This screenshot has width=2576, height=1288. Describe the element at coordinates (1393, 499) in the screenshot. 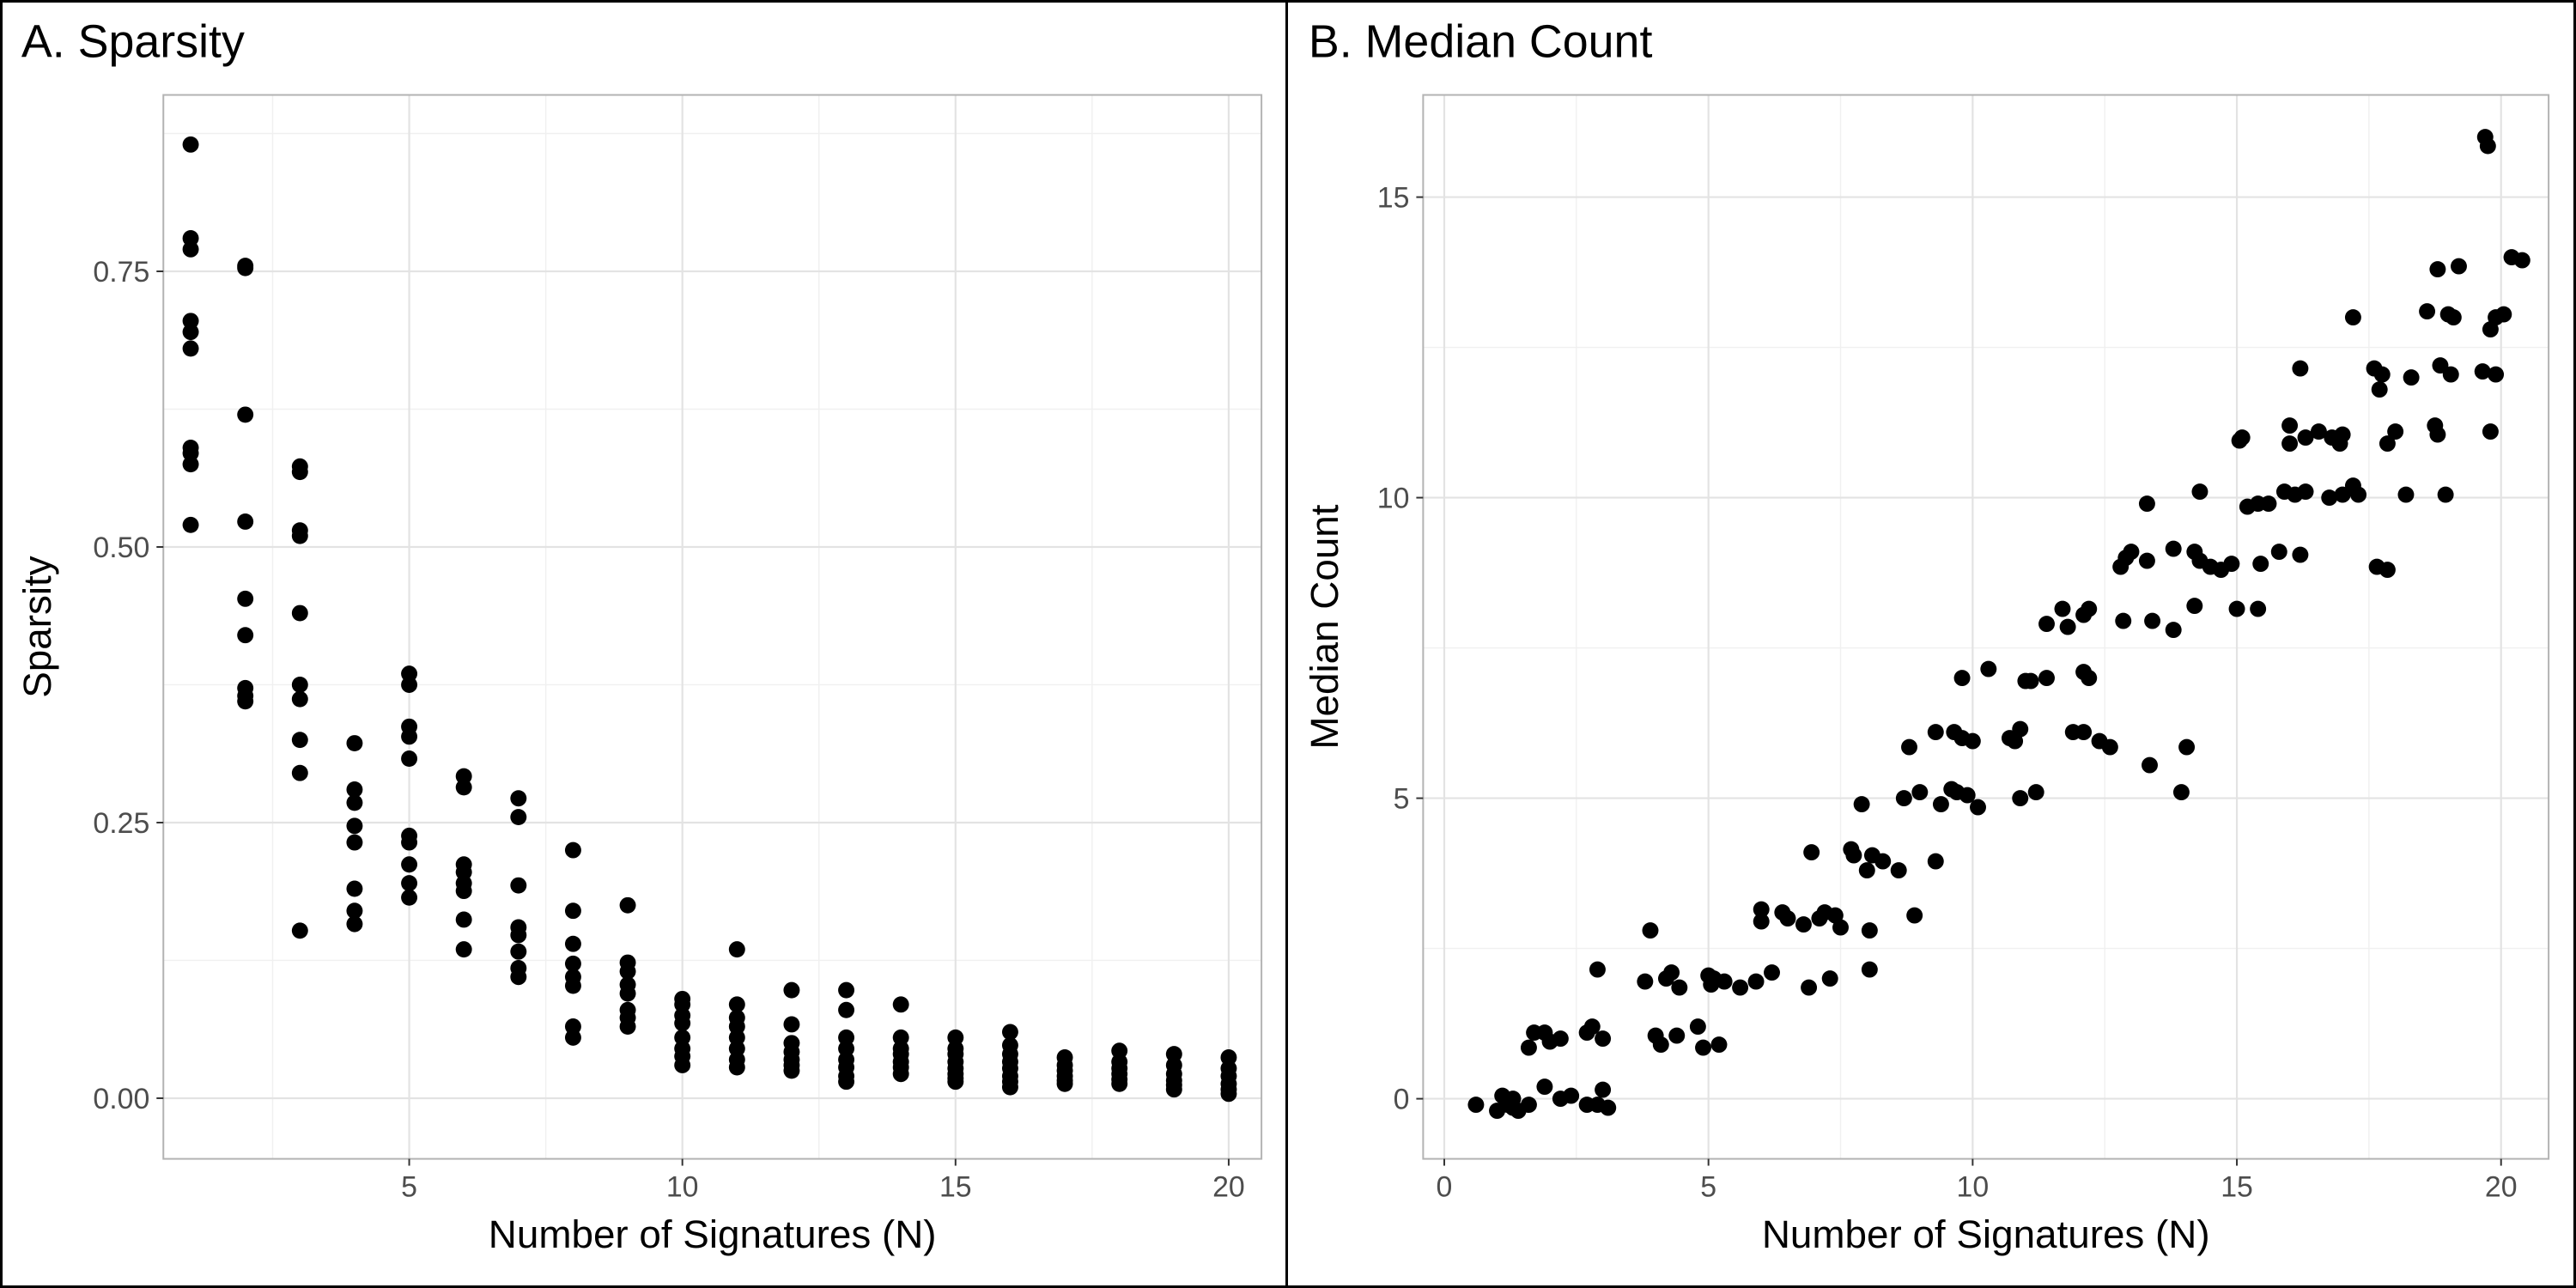

I see `y-tick-label: 10` at that location.